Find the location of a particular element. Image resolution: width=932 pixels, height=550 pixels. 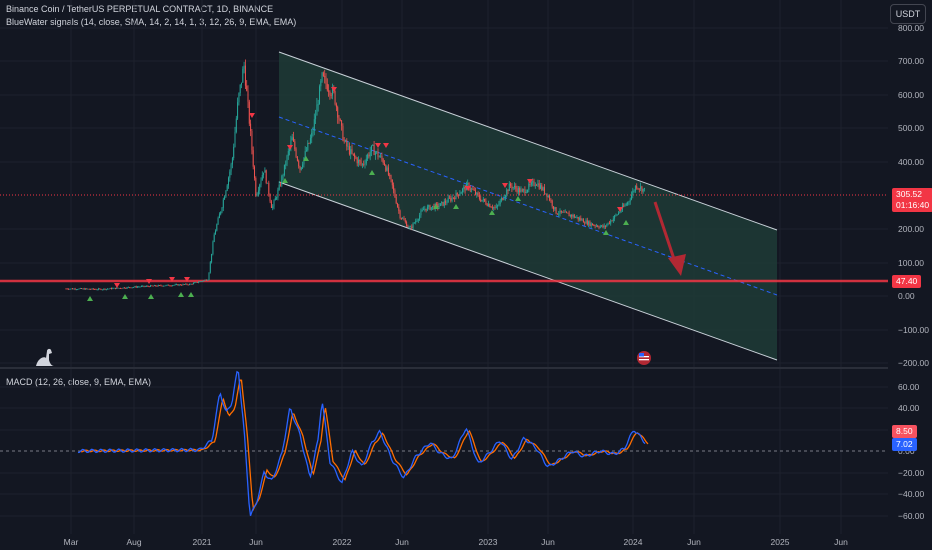

buy-signal-icon is located at coordinates (456, 206).